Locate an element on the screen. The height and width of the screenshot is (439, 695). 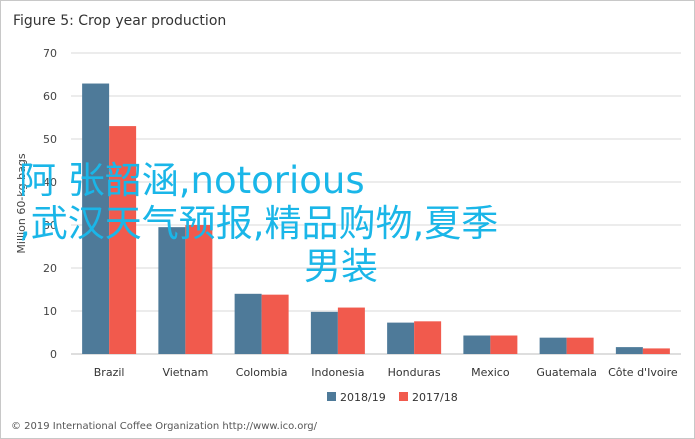
y-tick-label: 40 is located at coordinates (50, 182).